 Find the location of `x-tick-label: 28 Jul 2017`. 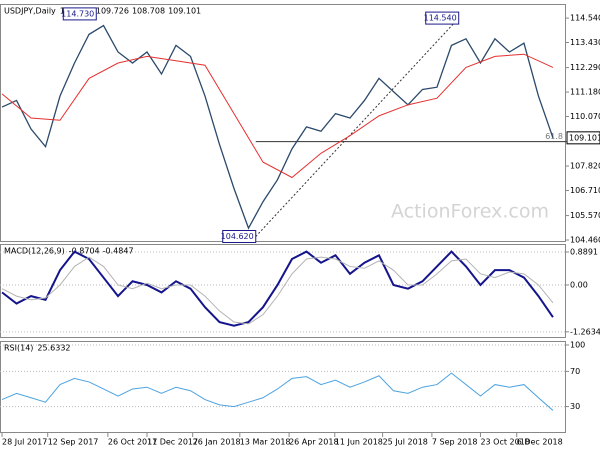

x-tick-label: 28 Jul 2017 is located at coordinates (24, 442).